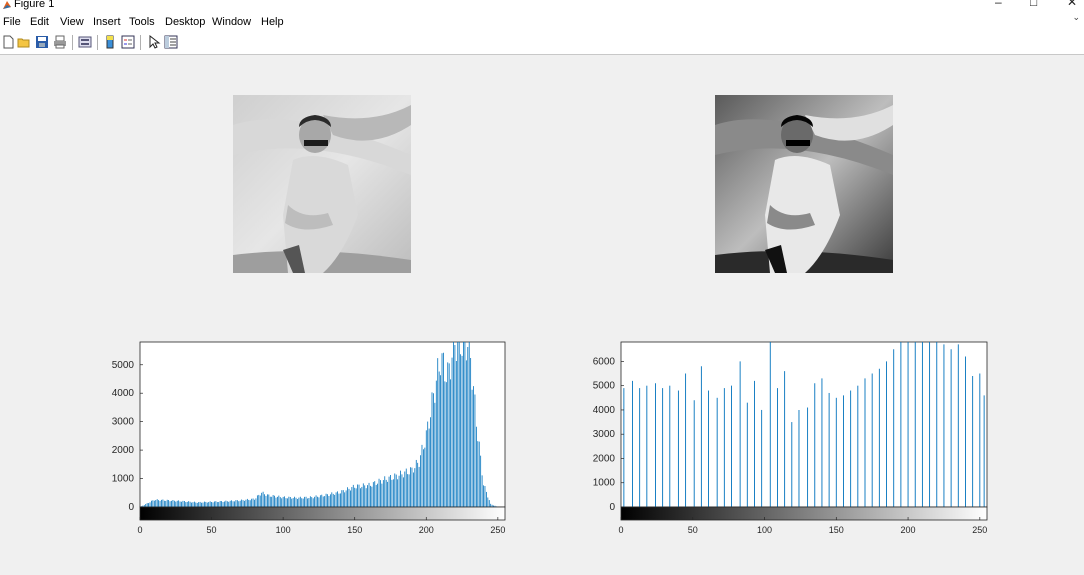 This screenshot has height=575, width=1084. What do you see at coordinates (24, 42) in the screenshot?
I see `open-file-icon` at bounding box center [24, 42].